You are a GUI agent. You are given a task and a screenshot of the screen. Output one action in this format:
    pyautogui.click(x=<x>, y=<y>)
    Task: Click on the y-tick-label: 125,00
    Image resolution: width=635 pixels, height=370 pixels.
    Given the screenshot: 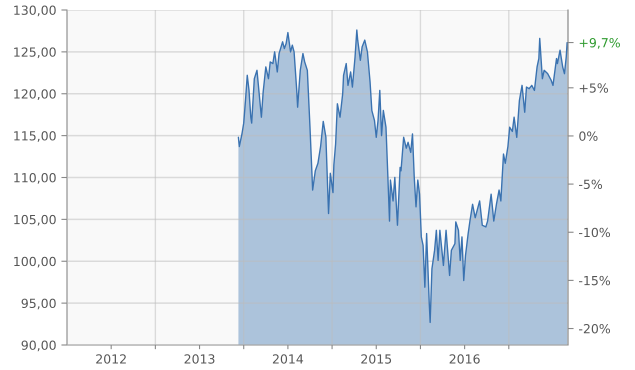 What is the action you would take?
    pyautogui.click(x=35, y=52)
    